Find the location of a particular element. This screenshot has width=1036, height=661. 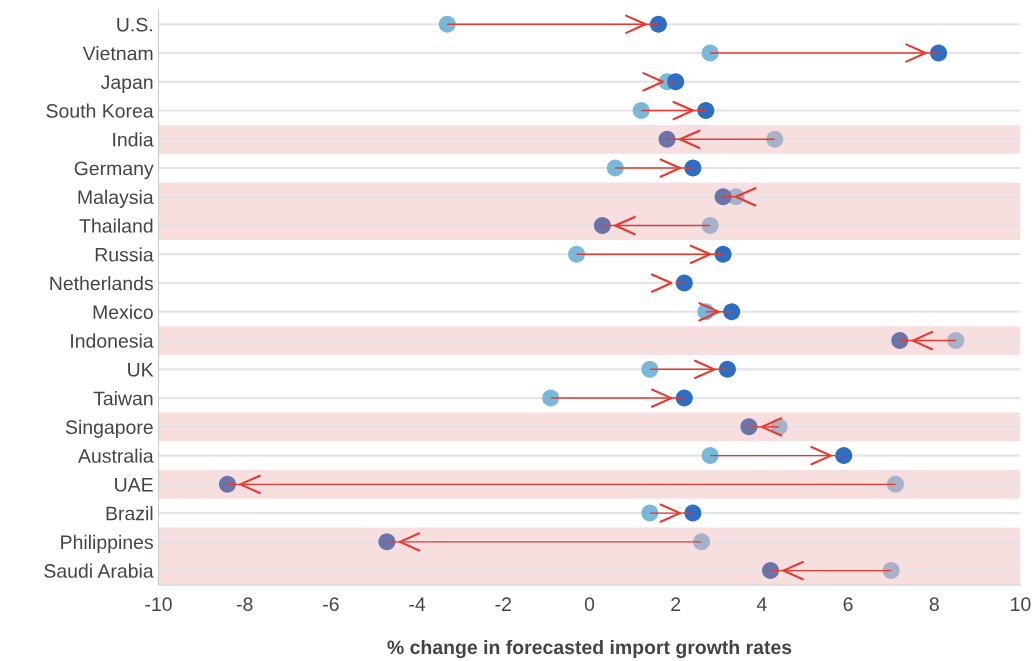

y-tick-label: UAE is located at coordinates (134, 485).